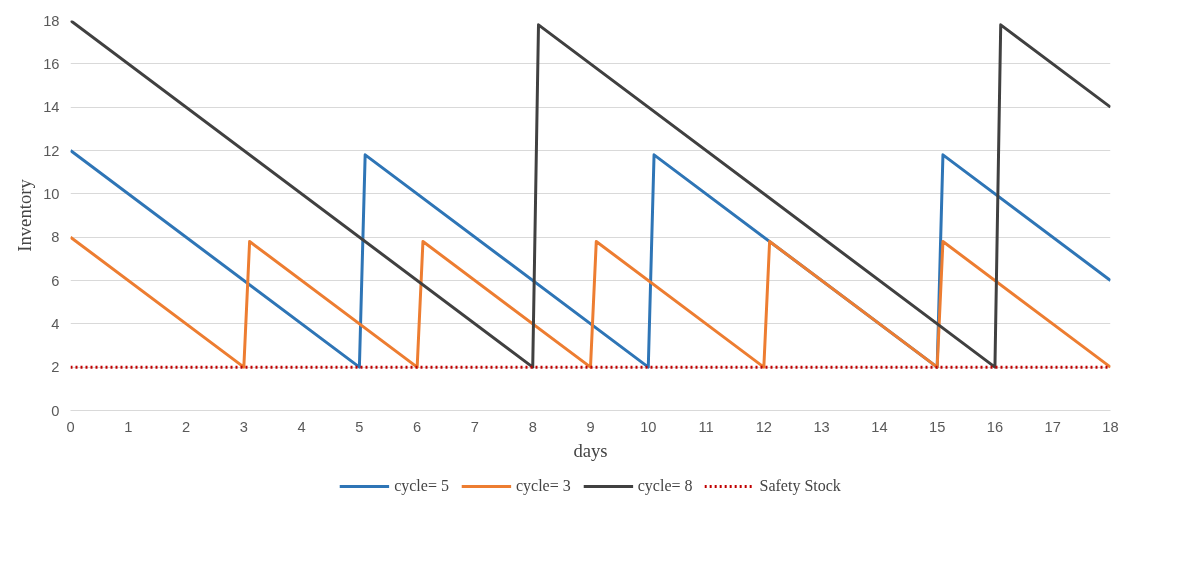 The image size is (1200, 571). I want to click on x-tick-label: 10, so click(648, 426).